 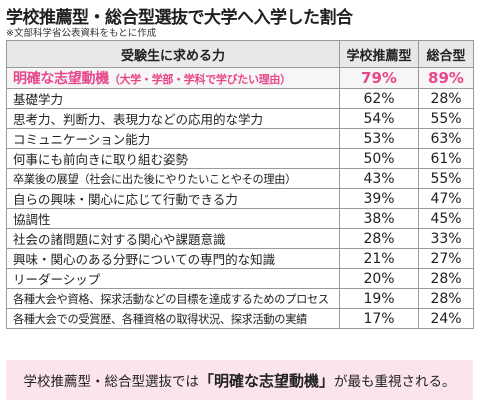 I want to click on row-value-school-recommendation: 50%, so click(x=379, y=158).